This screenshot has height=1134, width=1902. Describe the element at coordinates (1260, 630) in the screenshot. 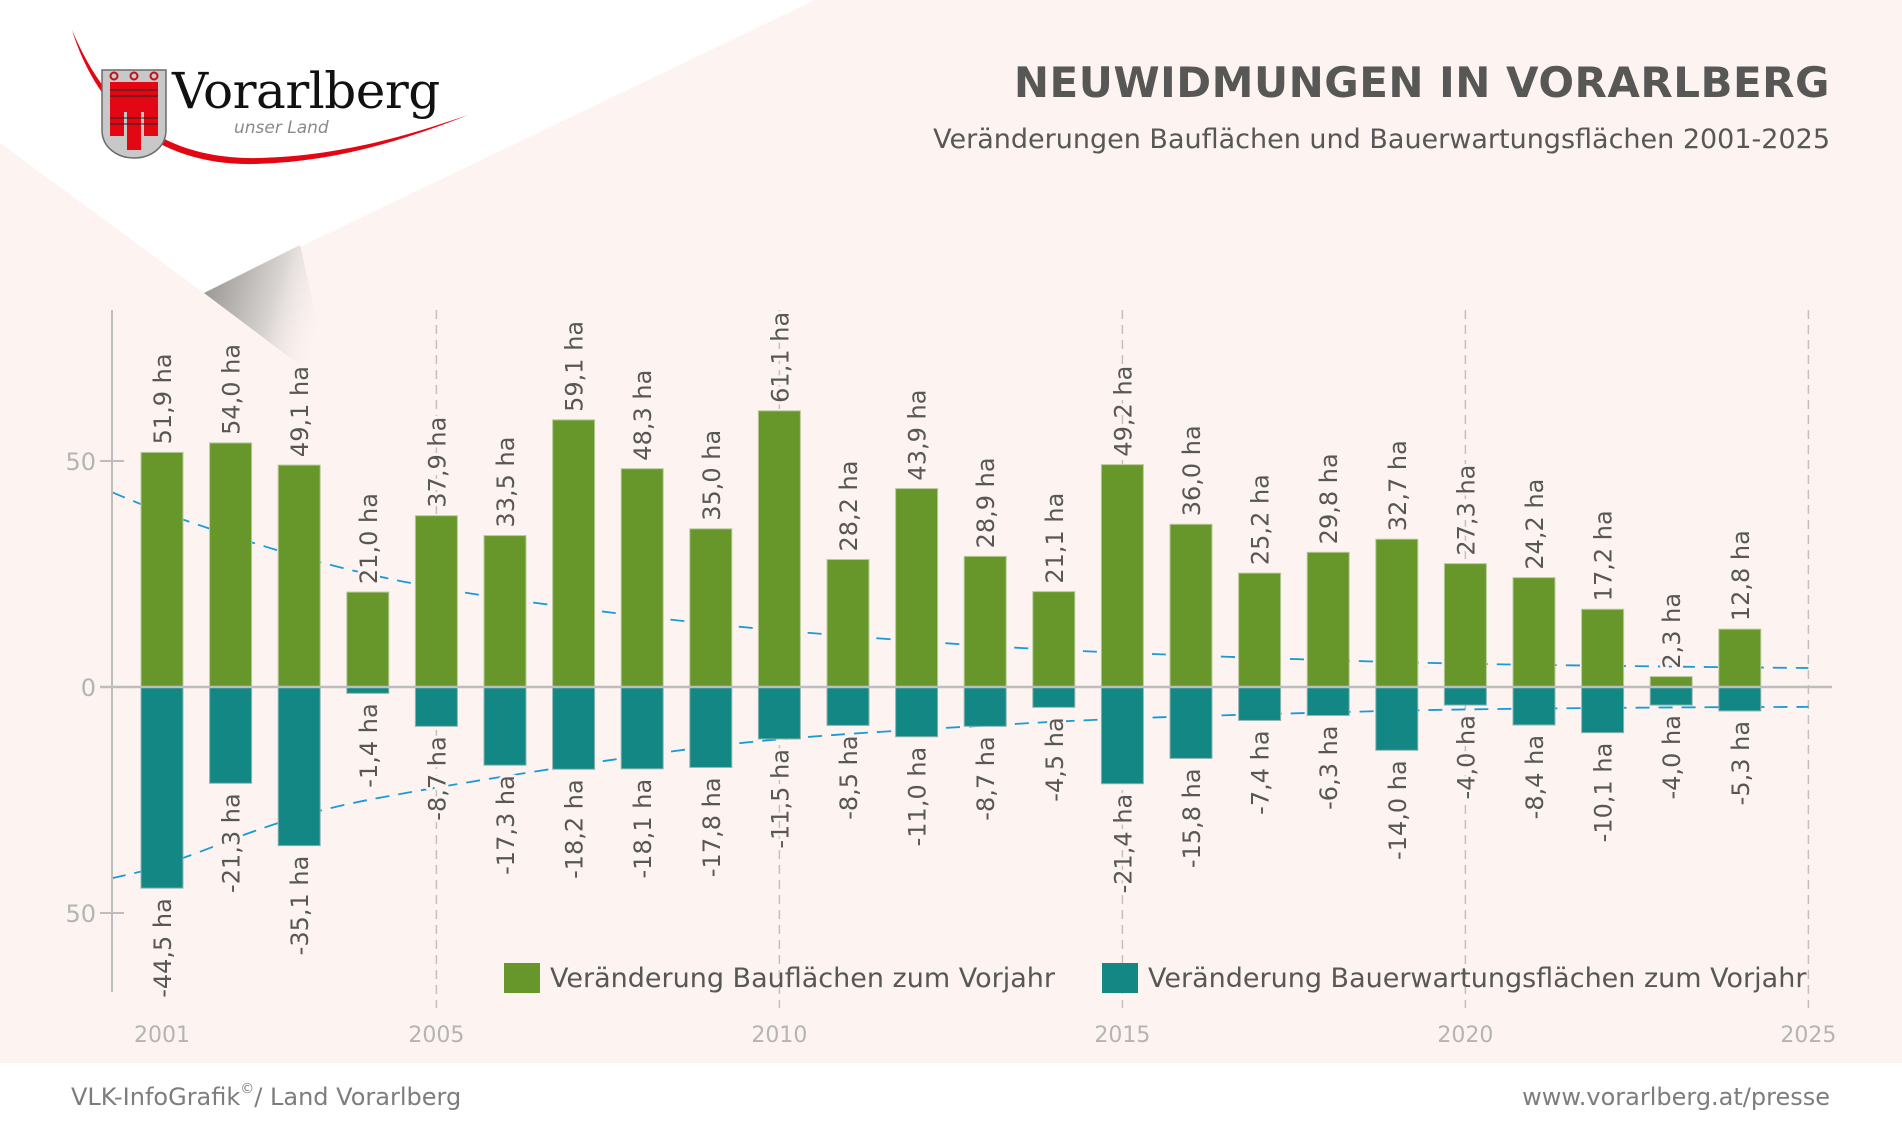

I see `bar-bauflaechen-2017` at that location.